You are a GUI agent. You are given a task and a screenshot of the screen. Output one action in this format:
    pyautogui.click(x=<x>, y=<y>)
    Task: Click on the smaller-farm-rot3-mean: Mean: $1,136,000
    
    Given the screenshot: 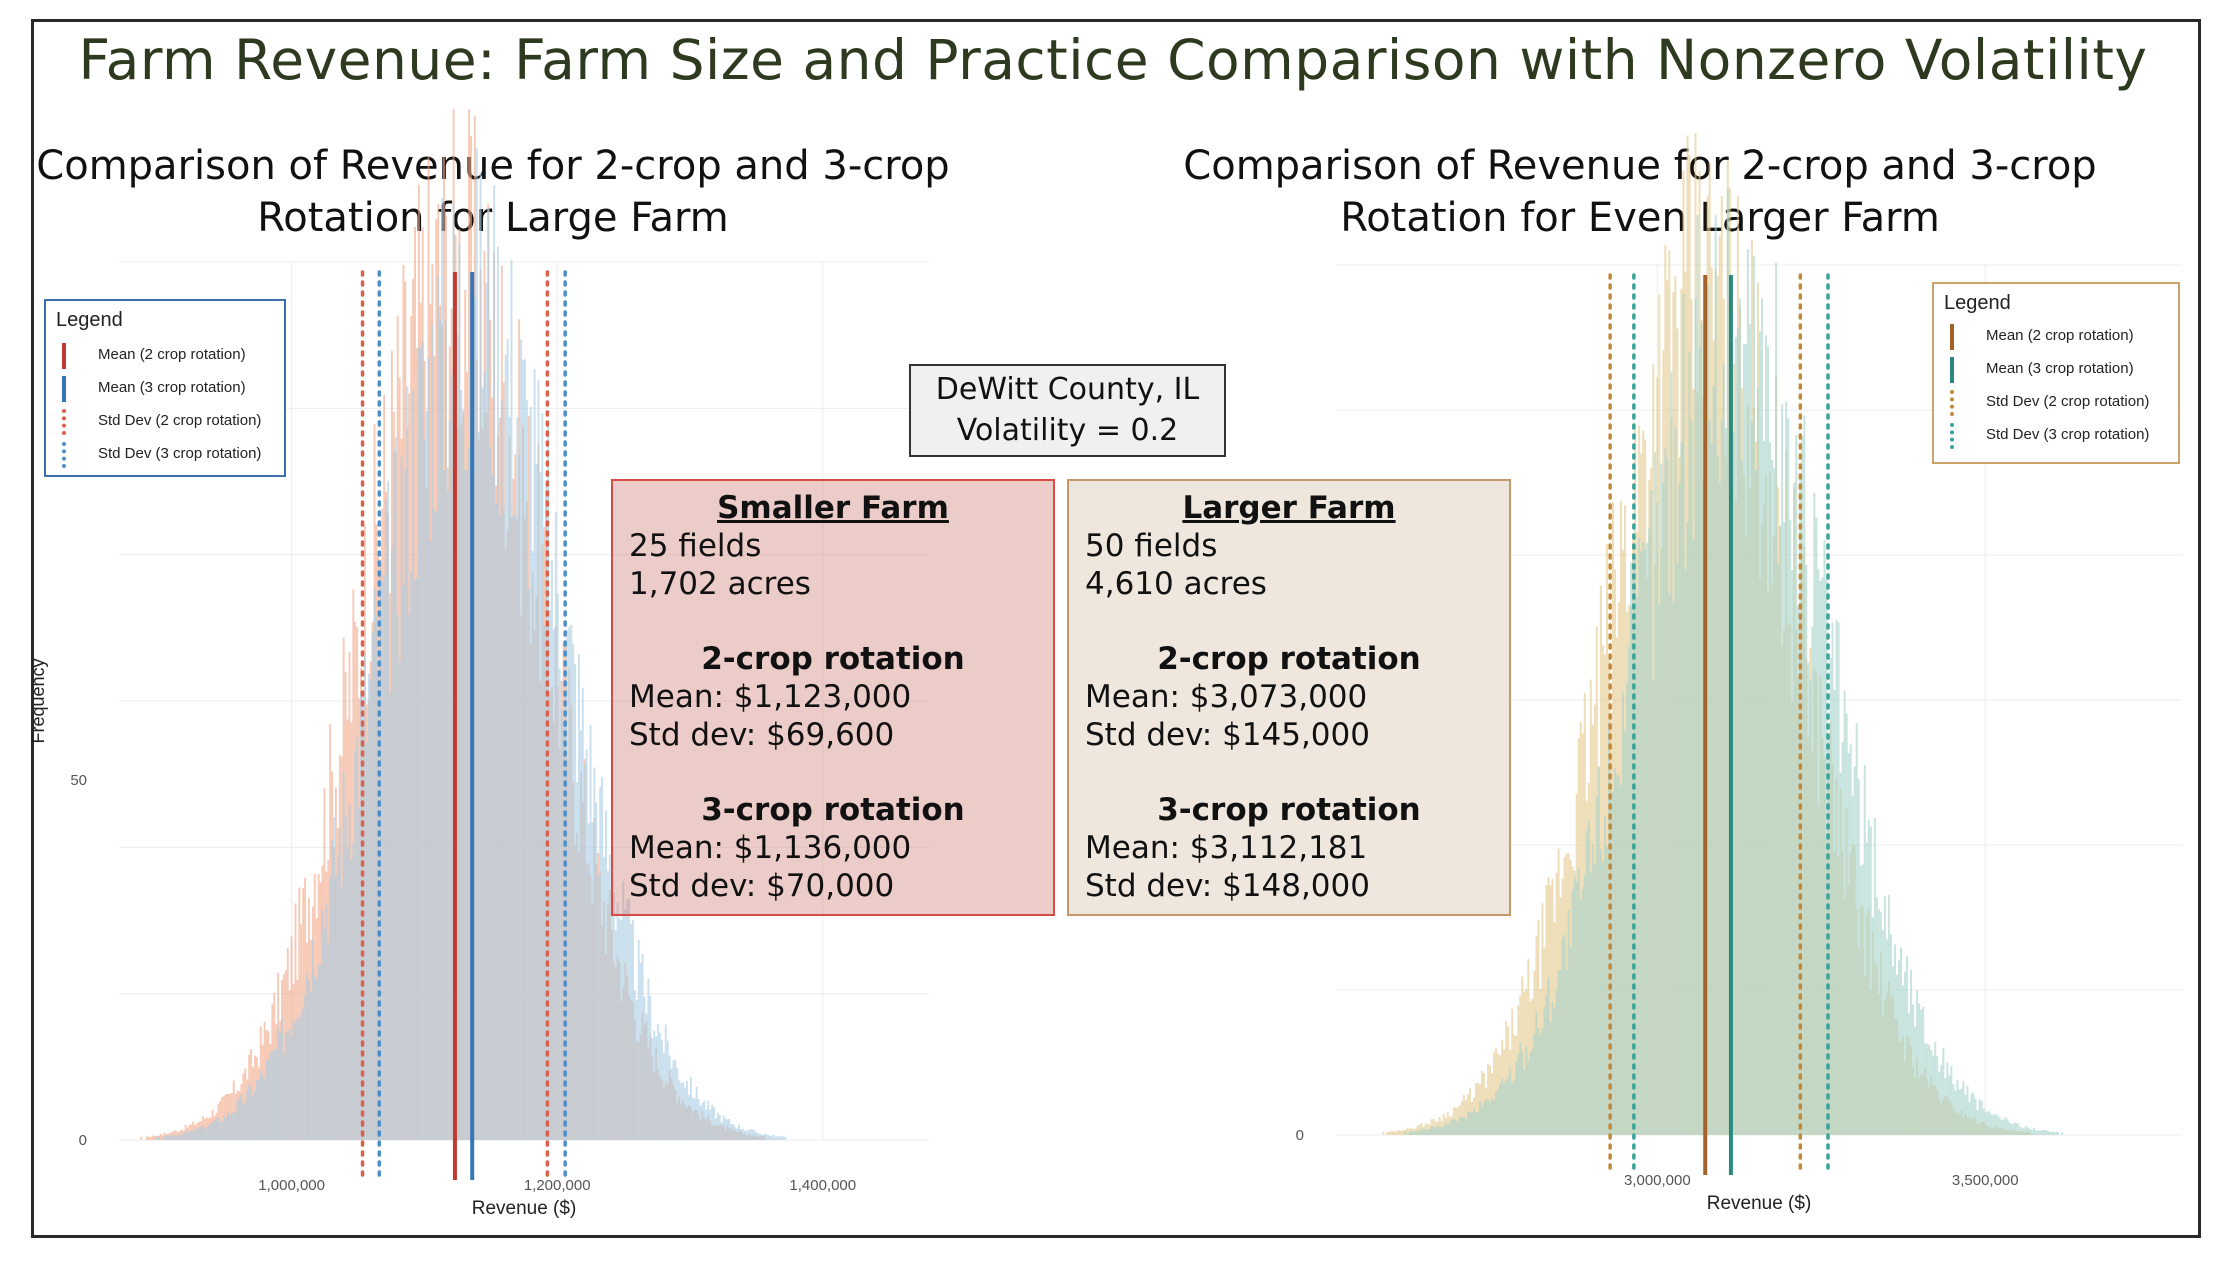 What is the action you would take?
    pyautogui.click(x=770, y=848)
    